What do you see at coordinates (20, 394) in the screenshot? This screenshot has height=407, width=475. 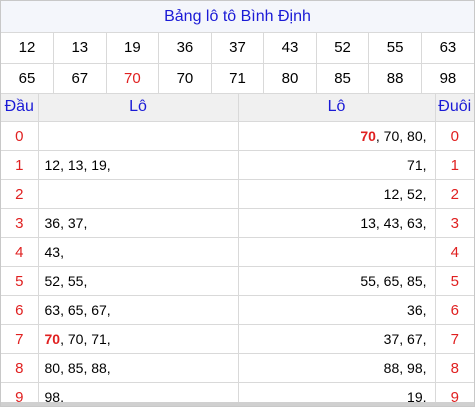 I see `dau-digit: 9` at bounding box center [20, 394].